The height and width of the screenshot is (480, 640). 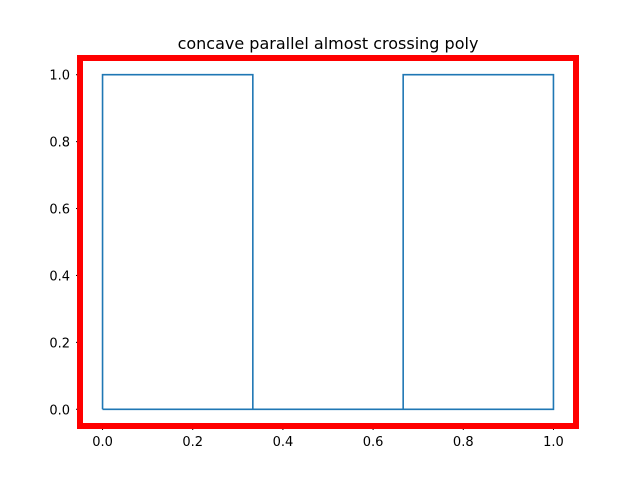 What do you see at coordinates (59, 76) in the screenshot?
I see `y-tick-label: 1.0` at bounding box center [59, 76].